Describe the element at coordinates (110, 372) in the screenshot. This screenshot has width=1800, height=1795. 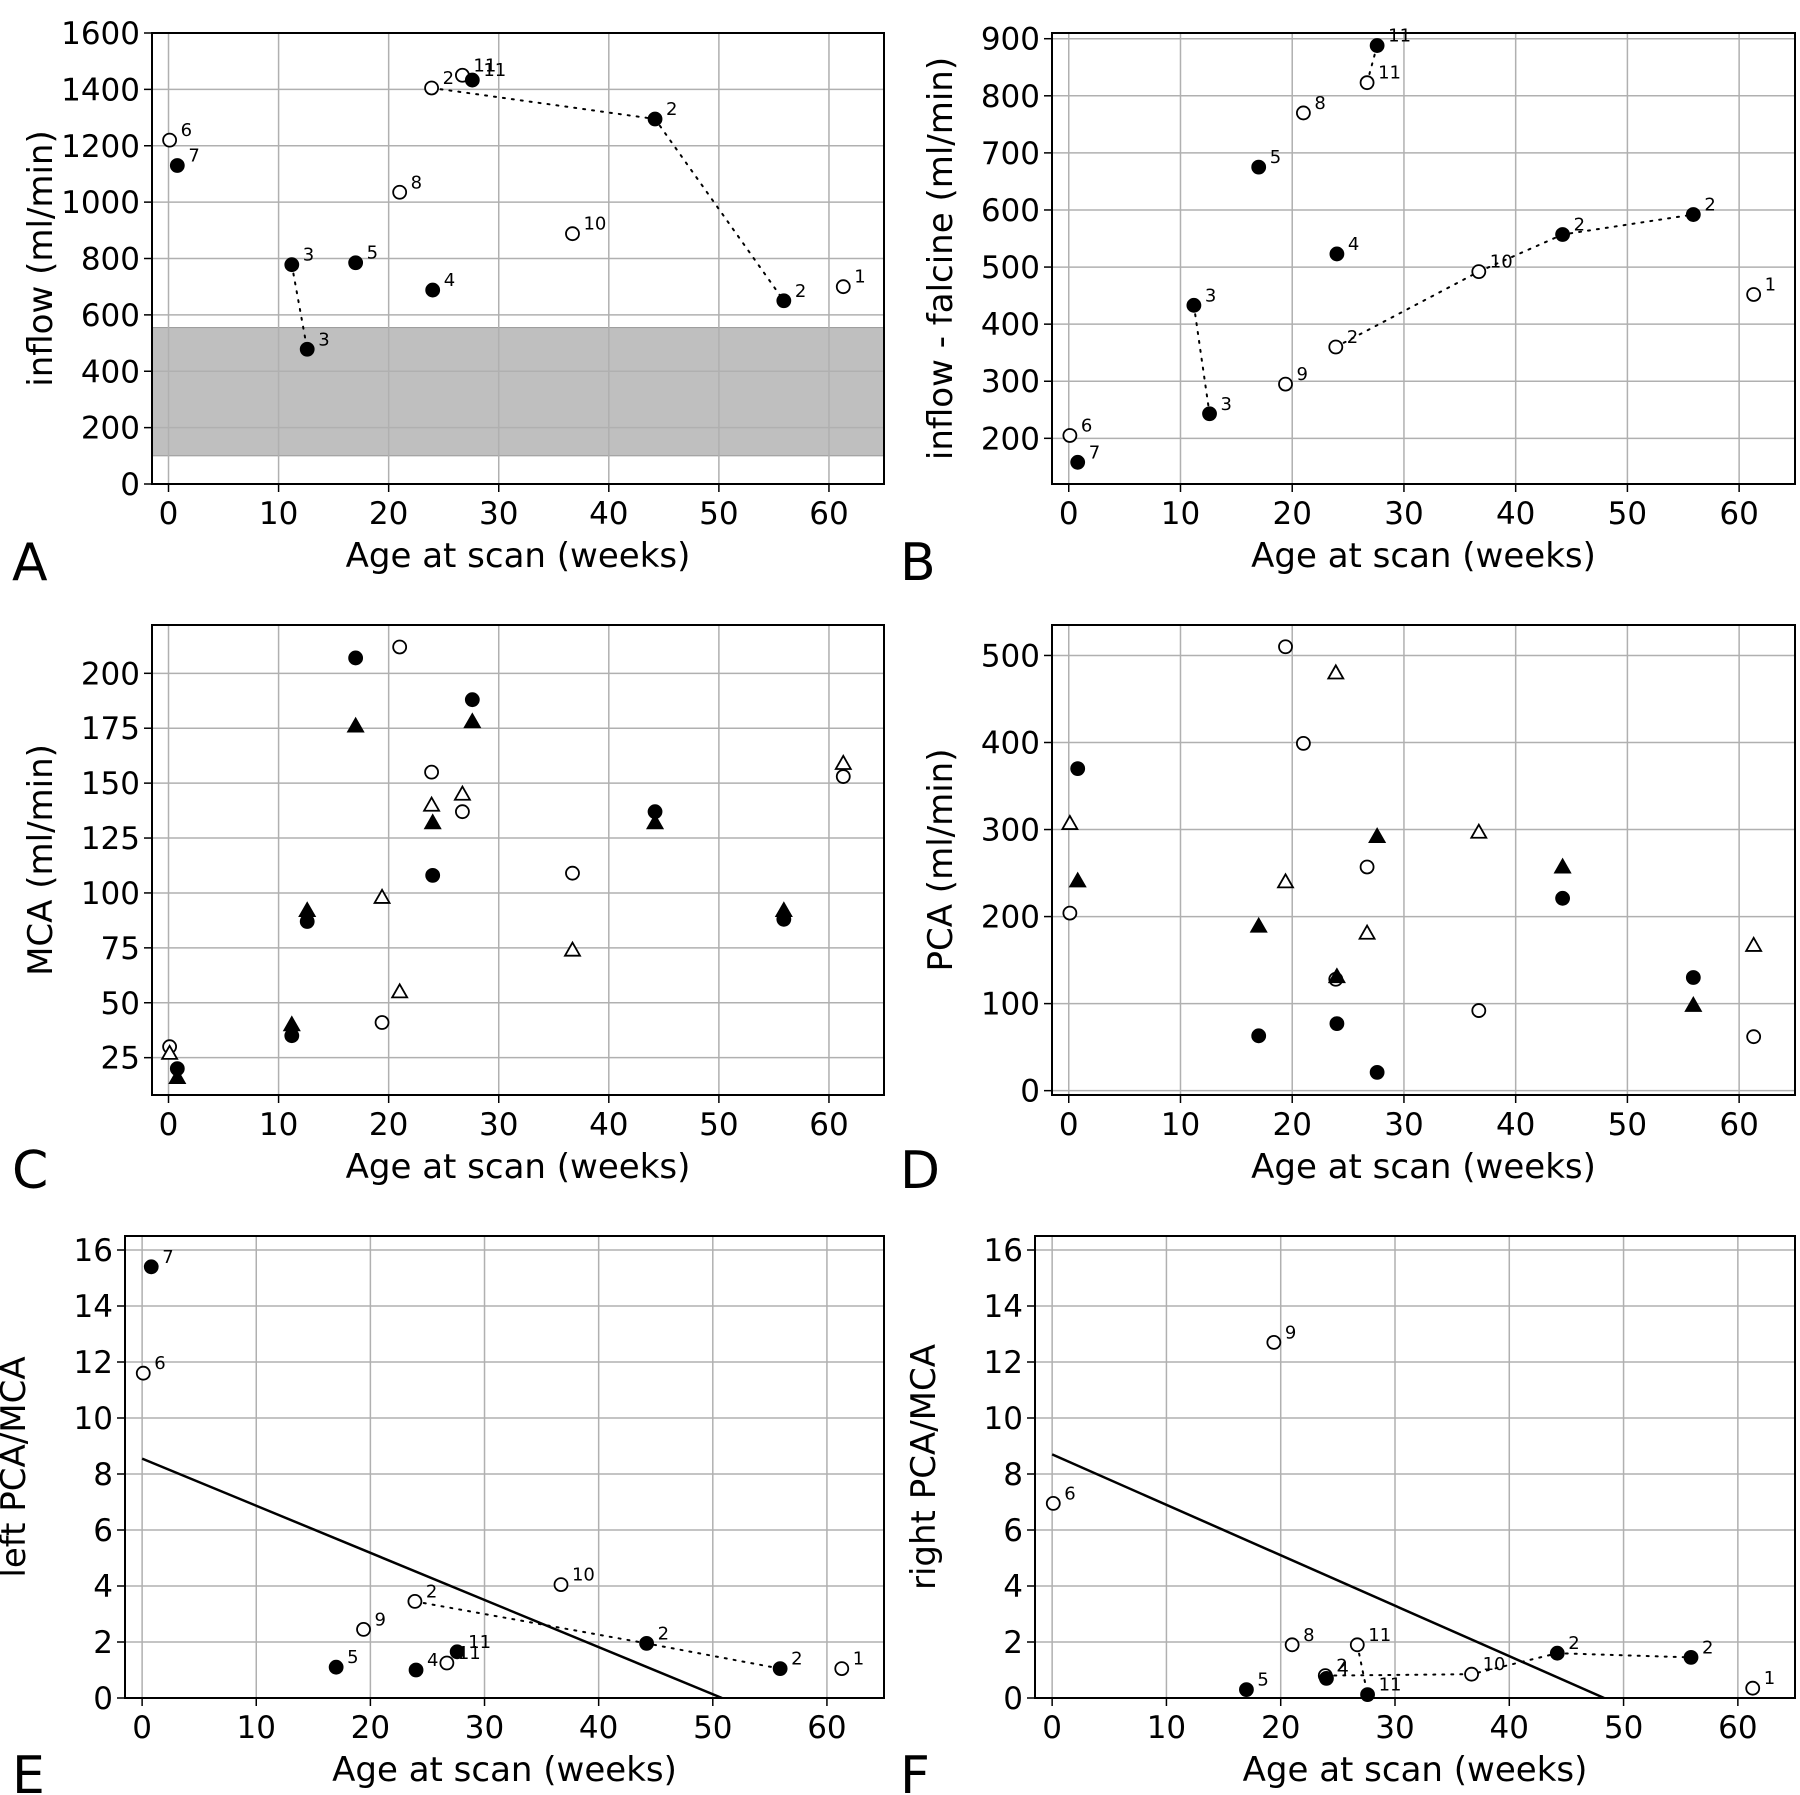
I see `y-tick-label: 400` at that location.